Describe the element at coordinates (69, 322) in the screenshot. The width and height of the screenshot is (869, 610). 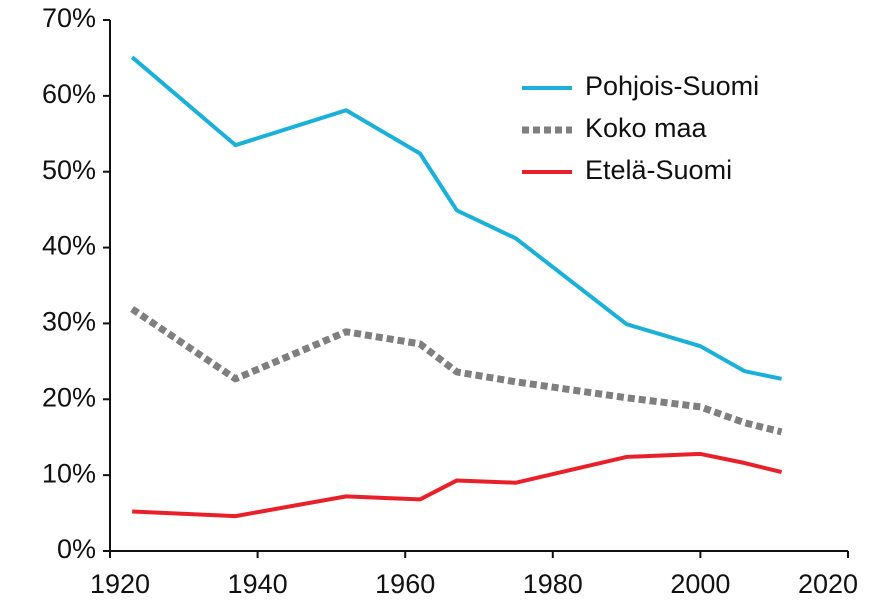
I see `y-tick-label: 30%` at that location.